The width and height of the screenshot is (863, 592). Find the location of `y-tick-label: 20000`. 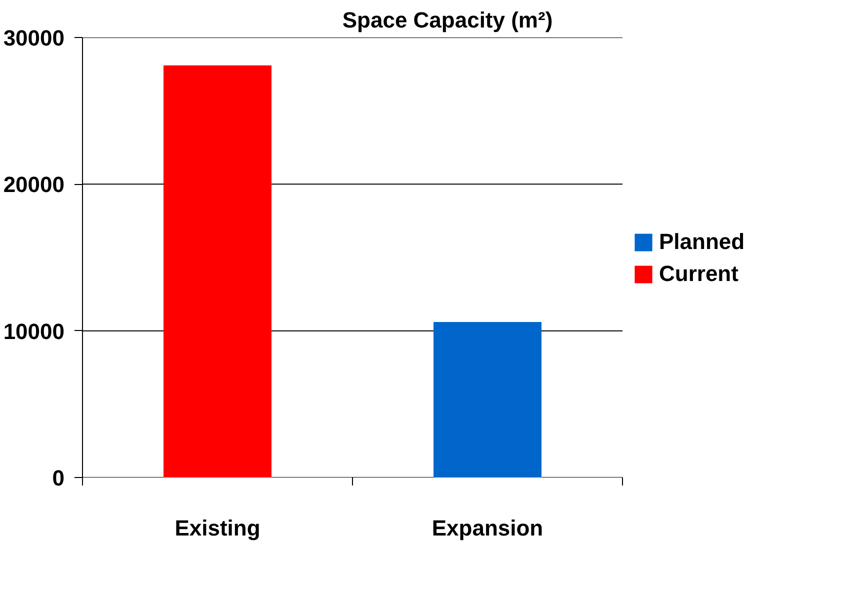

y-tick-label: 20000 is located at coordinates (34, 185).